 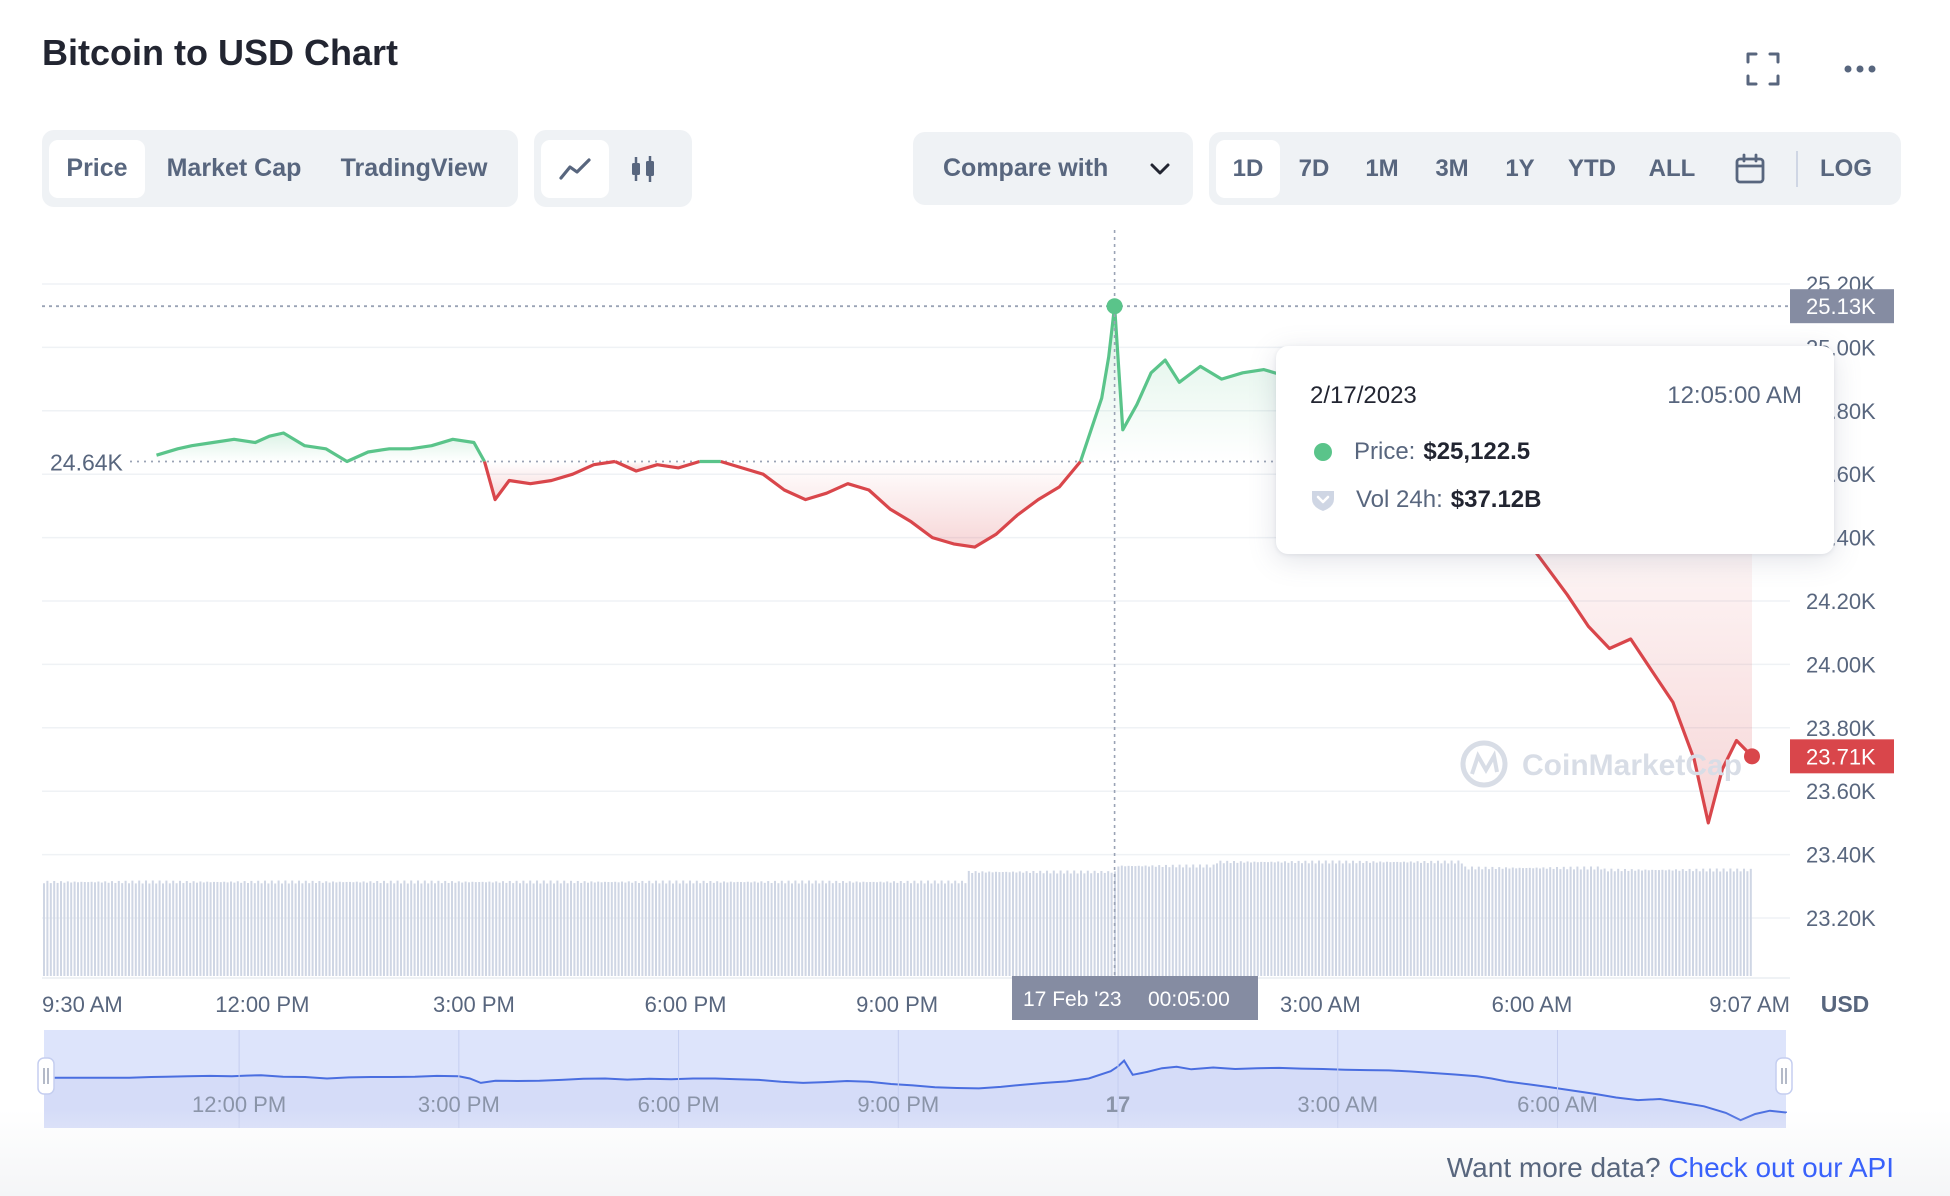 What do you see at coordinates (1314, 168) in the screenshot?
I see `range-7d: 7D` at bounding box center [1314, 168].